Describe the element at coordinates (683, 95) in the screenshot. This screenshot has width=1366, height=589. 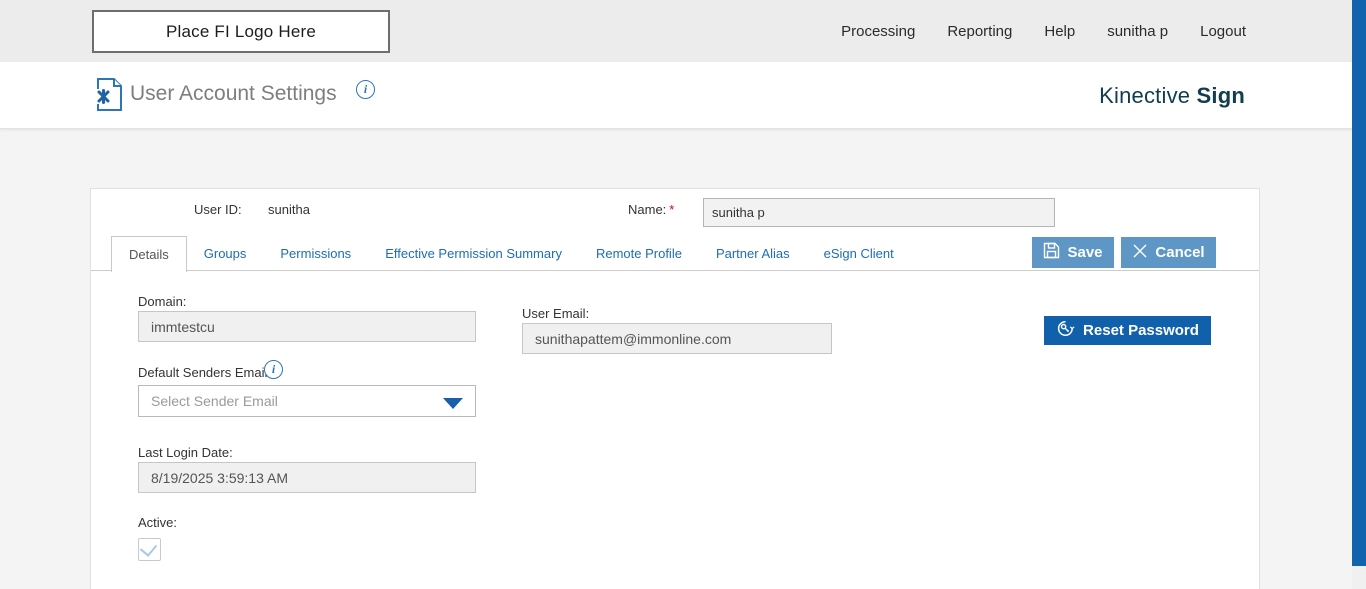
I see `title-bar: User Account Settings i Kinective Sign` at that location.